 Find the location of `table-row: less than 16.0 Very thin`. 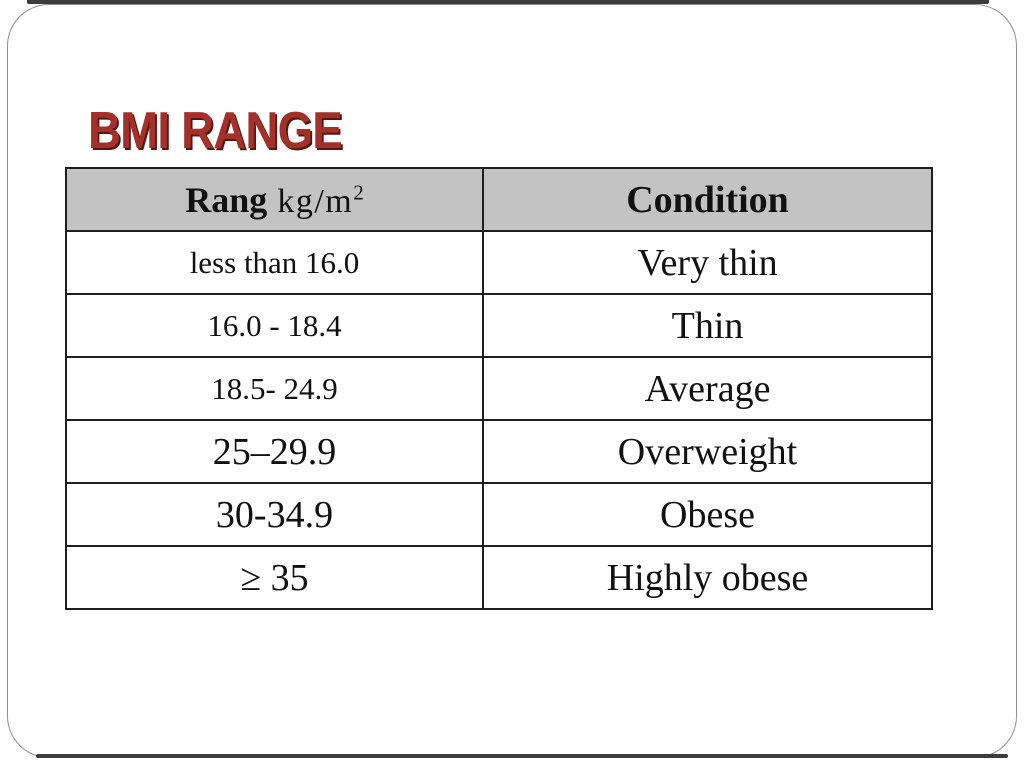

table-row: less than 16.0 Very thin is located at coordinates (499, 262).